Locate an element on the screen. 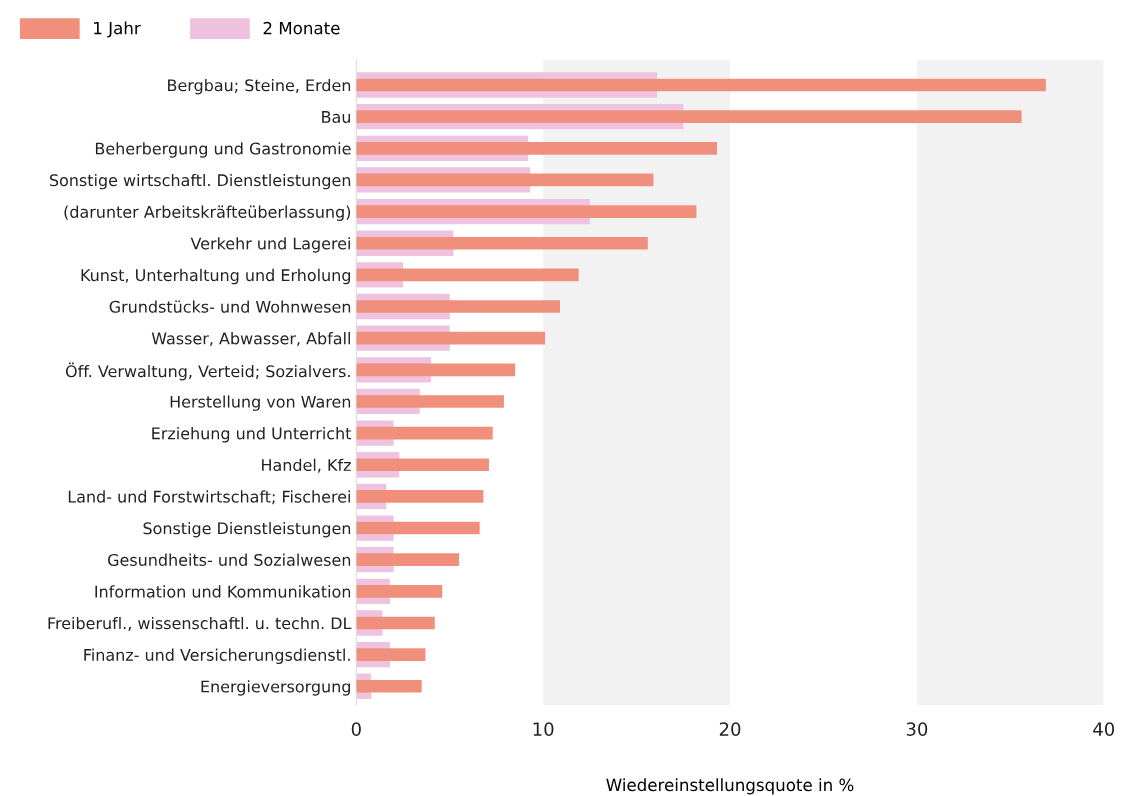 The image size is (1124, 796). y-tick-label: Öff. Verwaltung, Verteid; Sozialvers. is located at coordinates (207, 371).